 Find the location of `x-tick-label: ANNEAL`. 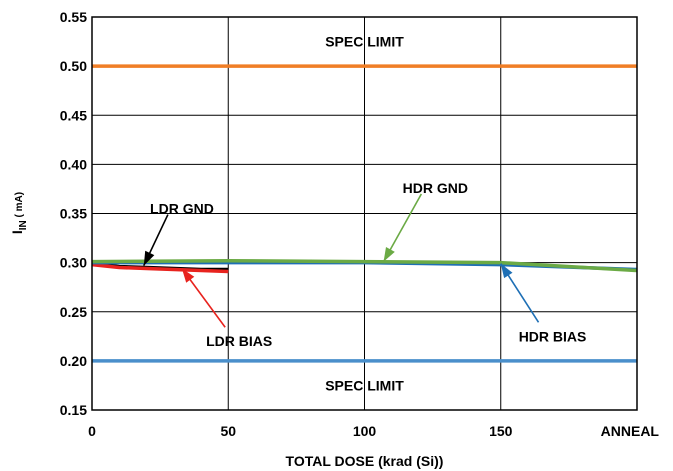

x-tick-label: ANNEAL is located at coordinates (630, 431).